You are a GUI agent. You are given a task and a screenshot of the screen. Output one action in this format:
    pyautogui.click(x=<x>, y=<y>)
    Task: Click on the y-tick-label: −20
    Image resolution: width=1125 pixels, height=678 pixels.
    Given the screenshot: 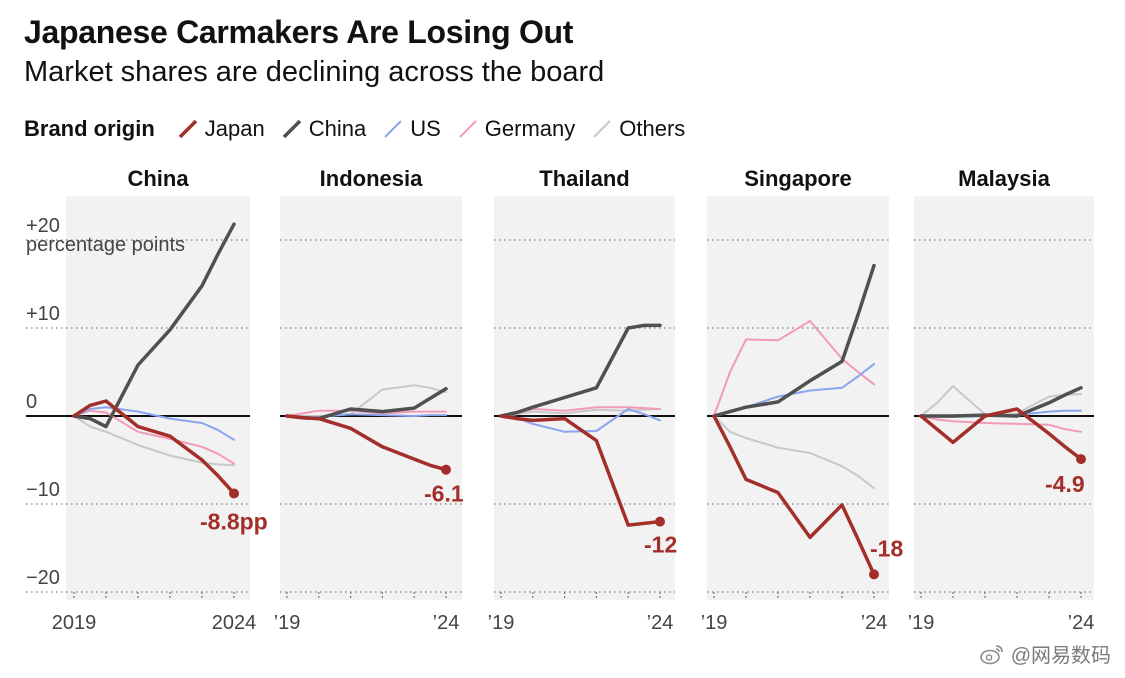 What is the action you would take?
    pyautogui.click(x=43, y=578)
    